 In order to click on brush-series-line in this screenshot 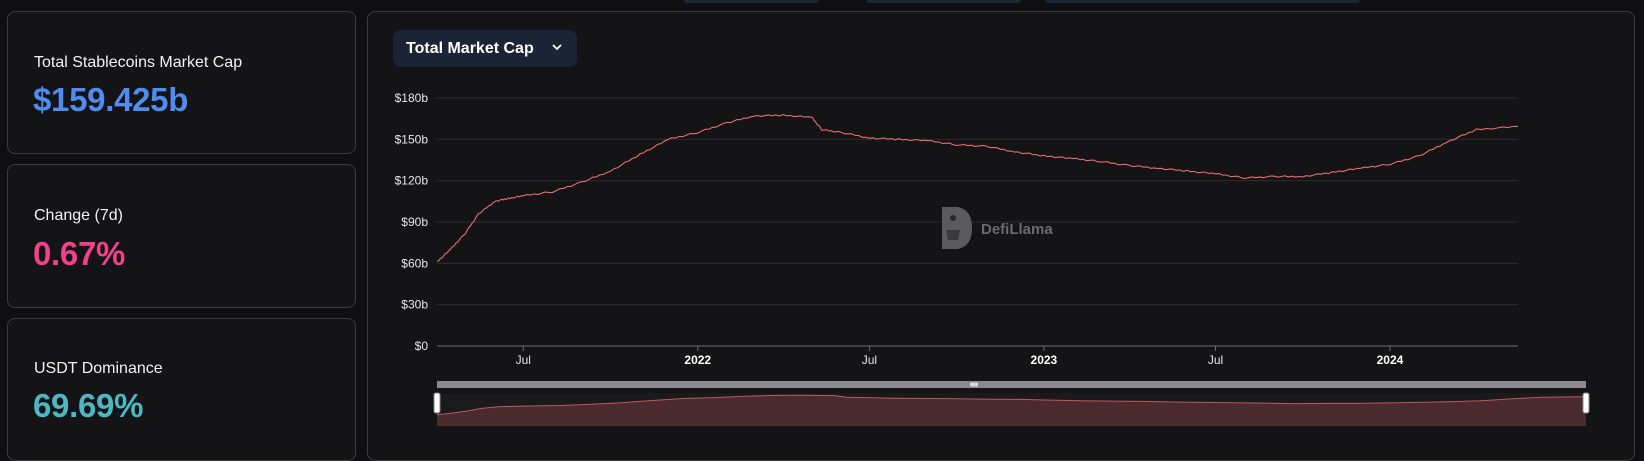, I will do `click(1011, 405)`.